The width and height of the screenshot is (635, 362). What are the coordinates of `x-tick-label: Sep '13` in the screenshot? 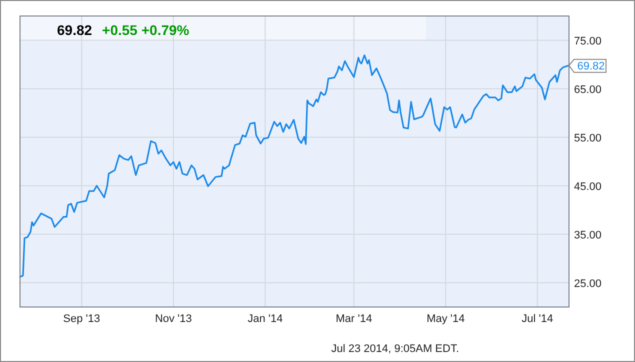 It's located at (81, 319).